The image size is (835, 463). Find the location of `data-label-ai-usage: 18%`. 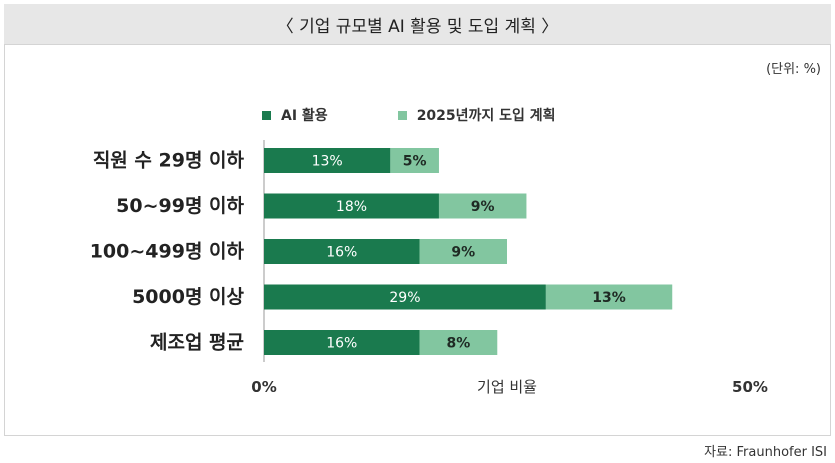

data-label-ai-usage: 18% is located at coordinates (351, 207).